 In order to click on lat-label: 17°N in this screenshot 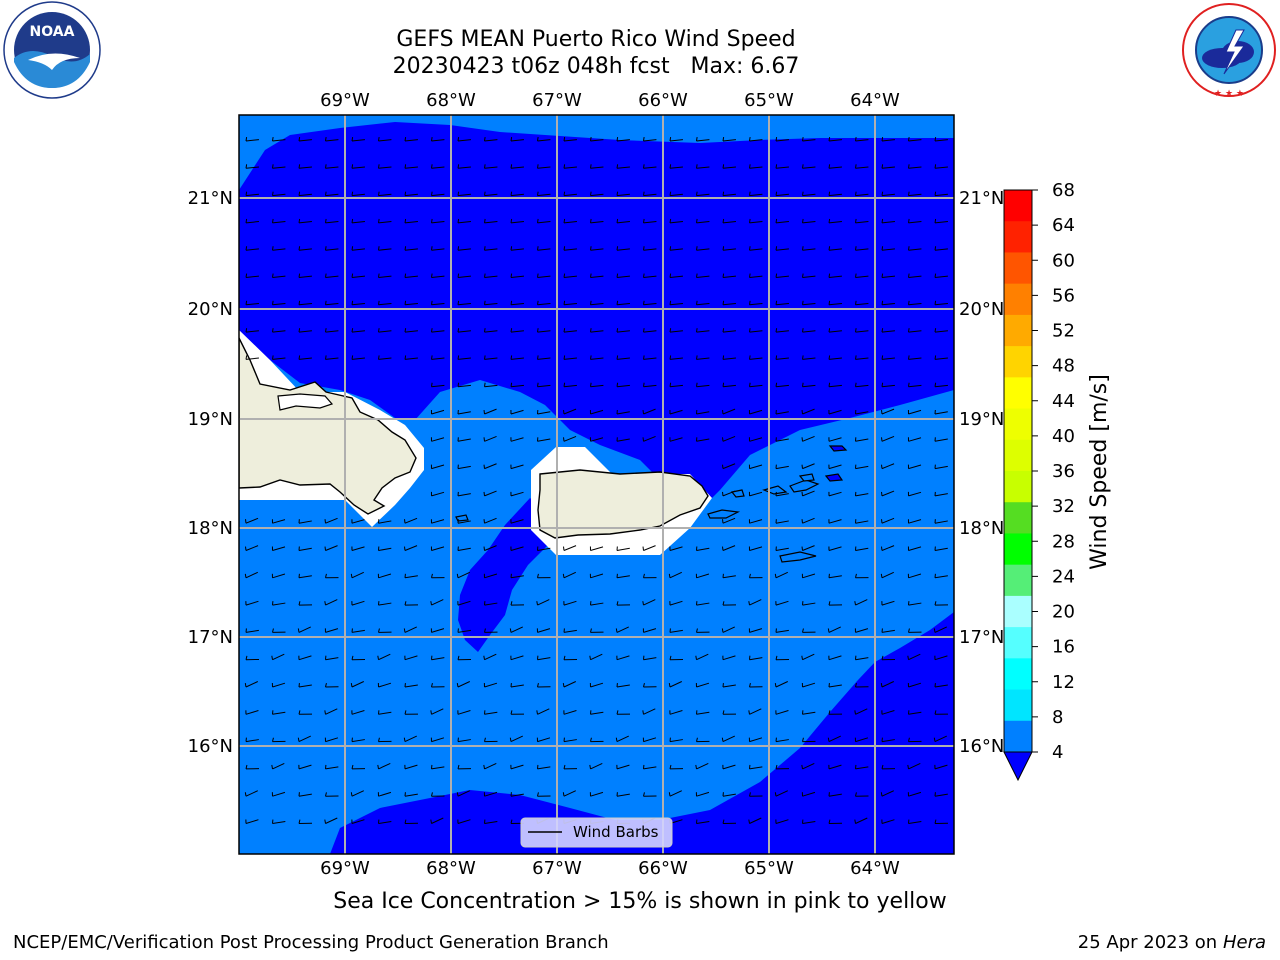, I will do `click(210, 637)`.